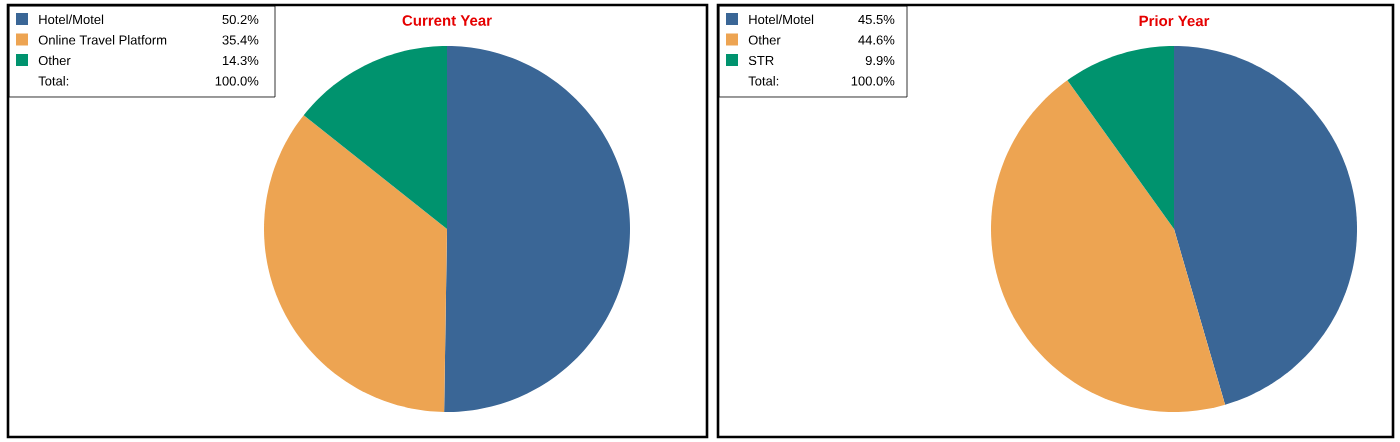 The width and height of the screenshot is (1400, 442). I want to click on data-label: 9.9%, so click(880, 60).